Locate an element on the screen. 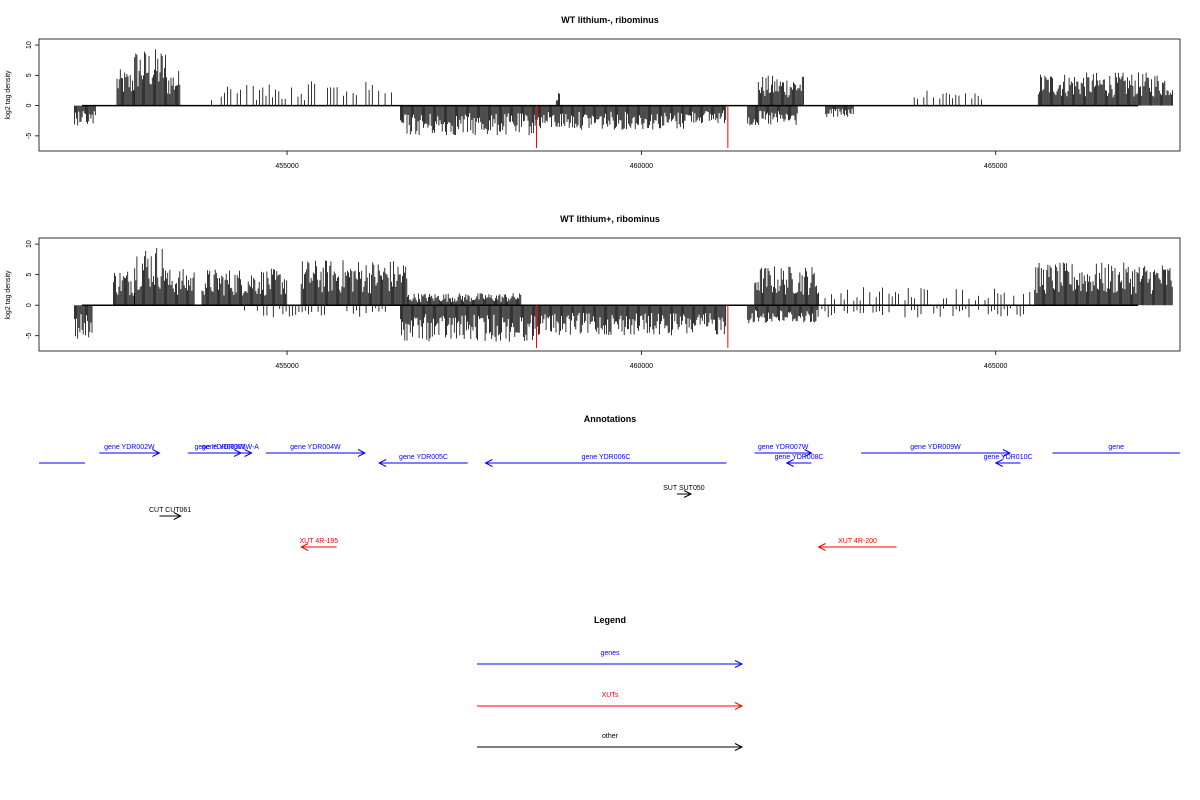  annotation-label: gene is located at coordinates (1116, 447).